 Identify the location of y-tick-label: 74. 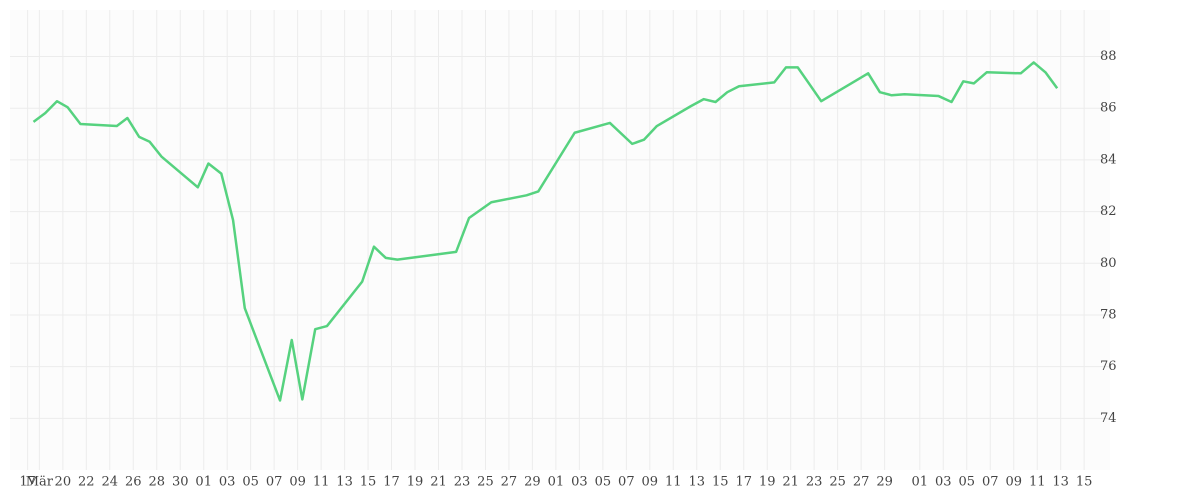
(1108, 418).